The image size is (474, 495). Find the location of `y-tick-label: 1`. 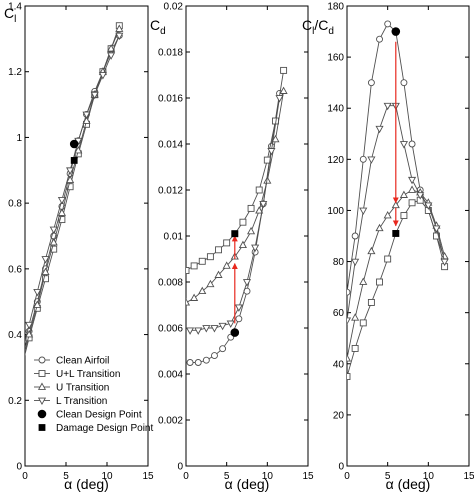

y-tick-label: 1 is located at coordinates (19, 138).